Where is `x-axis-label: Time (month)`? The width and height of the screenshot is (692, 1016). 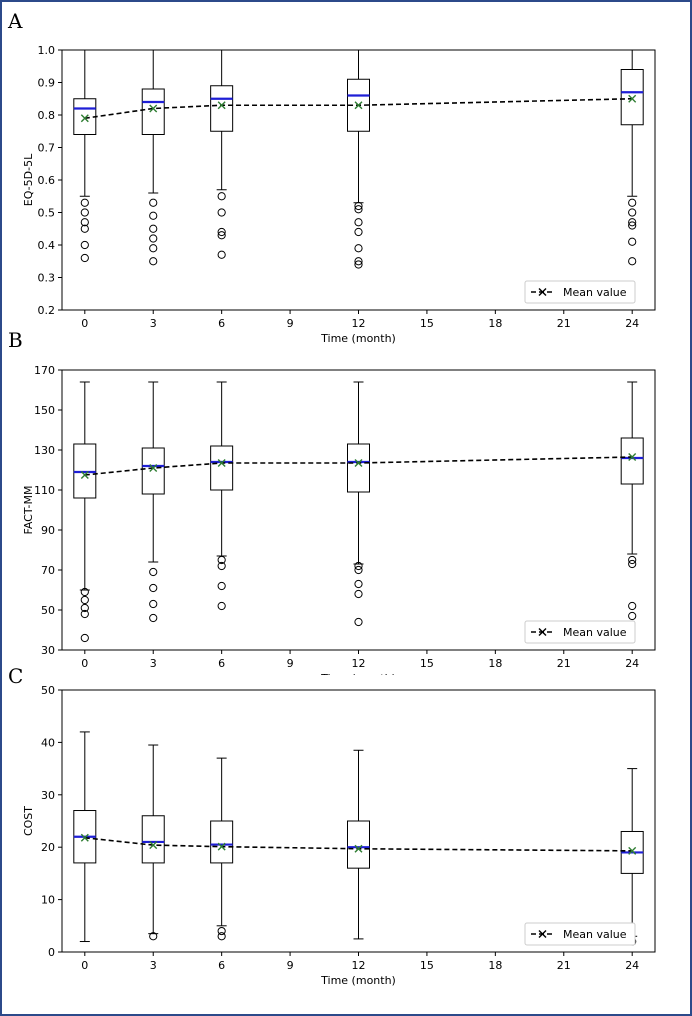 x-axis-label: Time (month) is located at coordinates (358, 338).